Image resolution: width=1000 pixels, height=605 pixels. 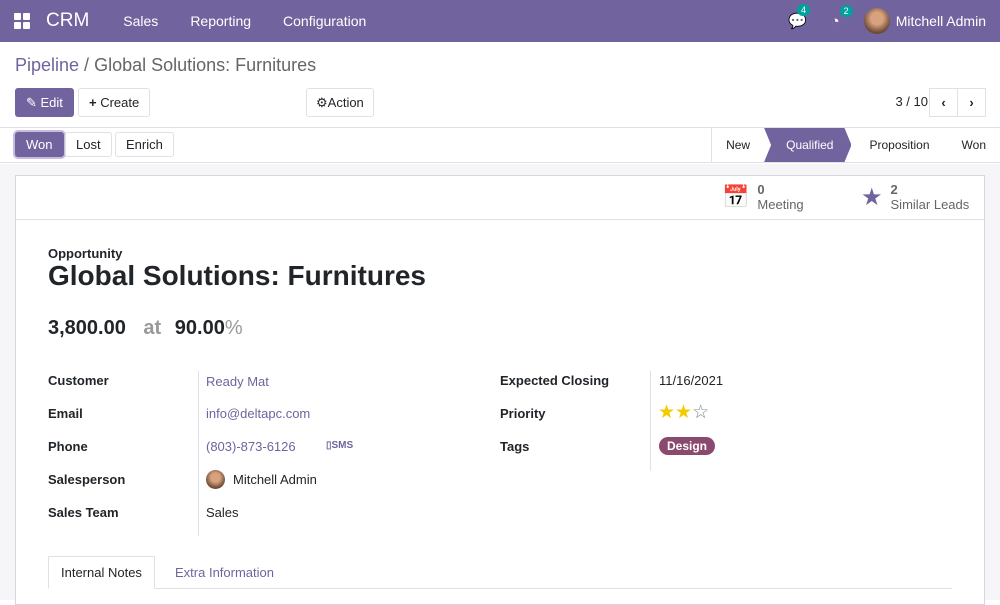 What do you see at coordinates (971, 102) in the screenshot?
I see `pager-next-button: ›` at bounding box center [971, 102].